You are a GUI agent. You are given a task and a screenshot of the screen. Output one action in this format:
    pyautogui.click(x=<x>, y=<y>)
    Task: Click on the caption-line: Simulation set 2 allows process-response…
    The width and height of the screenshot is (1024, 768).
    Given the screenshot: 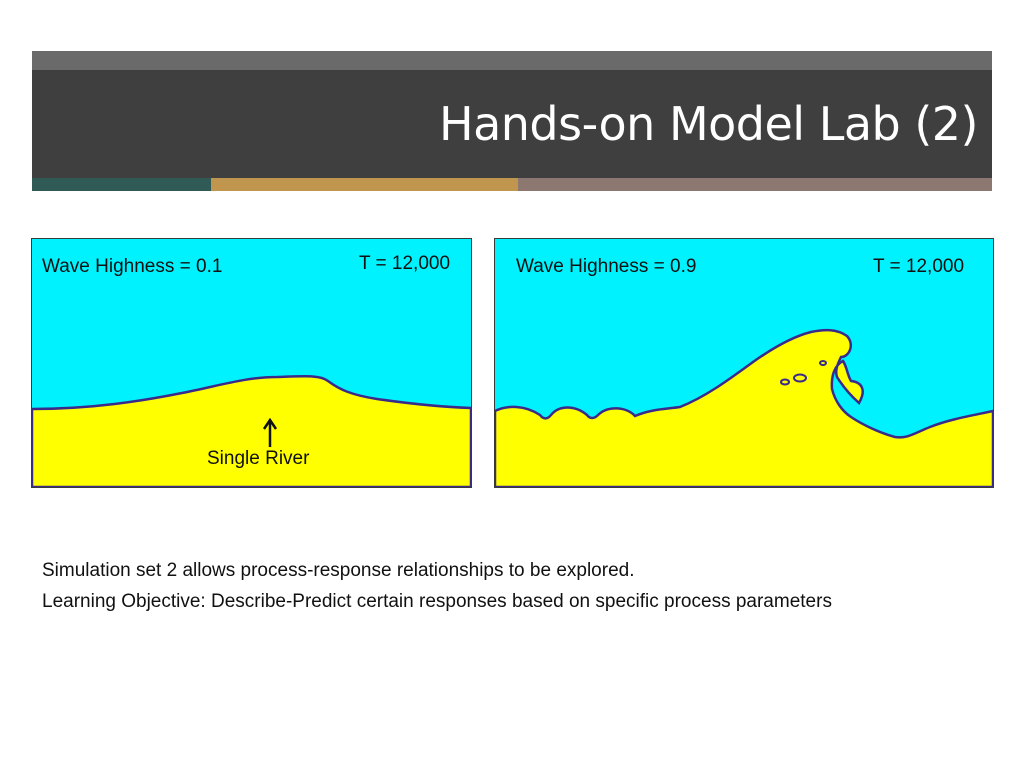 What is the action you would take?
    pyautogui.click(x=338, y=570)
    